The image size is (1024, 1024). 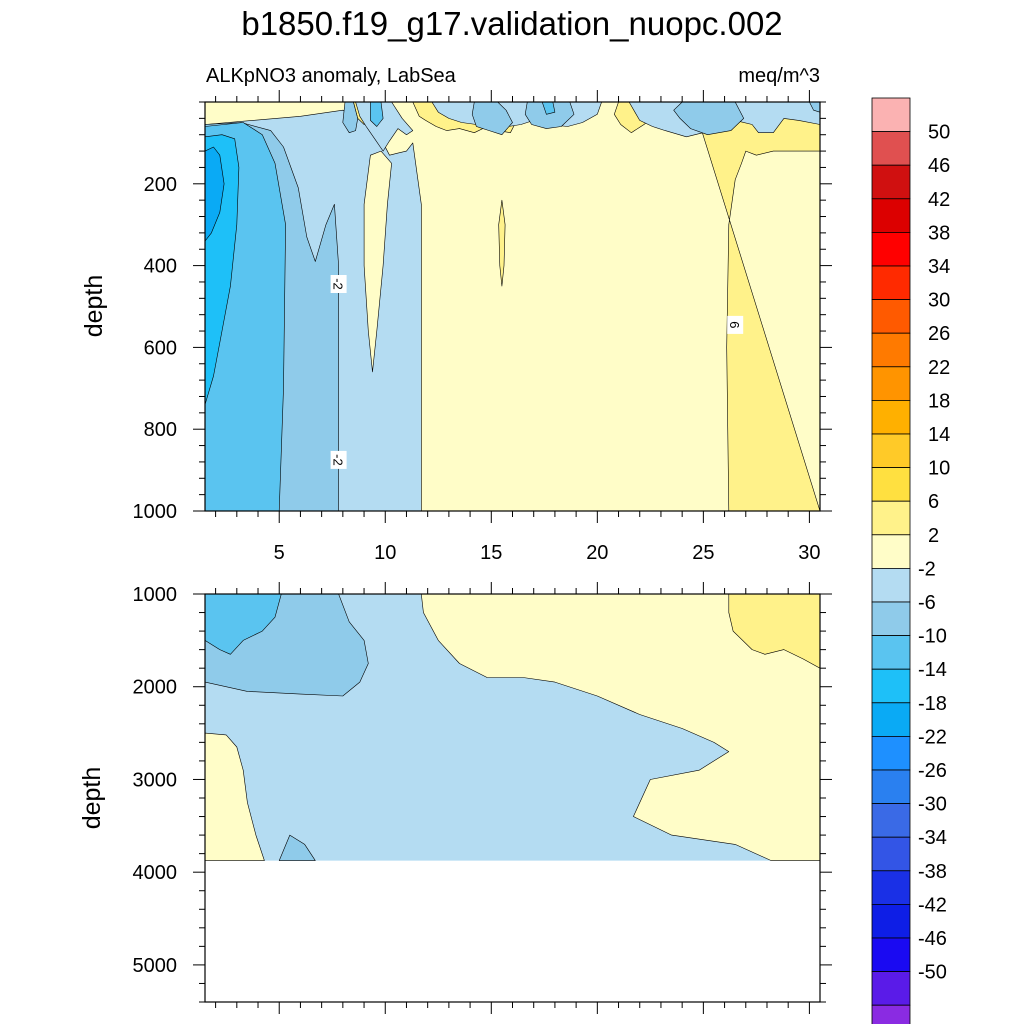 I want to click on y-tick-label: 4000, so click(x=155, y=873).